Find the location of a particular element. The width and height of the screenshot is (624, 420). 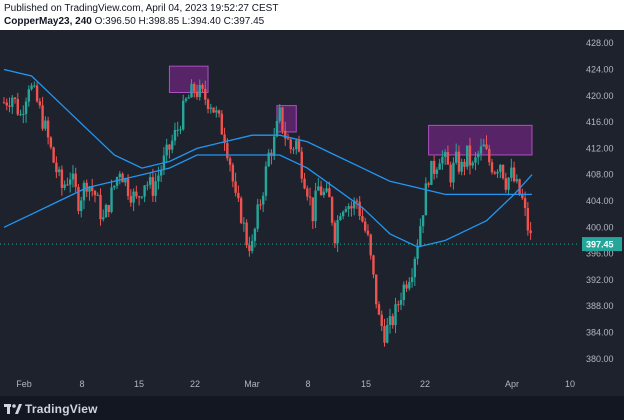

x-tick-label: 15 is located at coordinates (366, 384).